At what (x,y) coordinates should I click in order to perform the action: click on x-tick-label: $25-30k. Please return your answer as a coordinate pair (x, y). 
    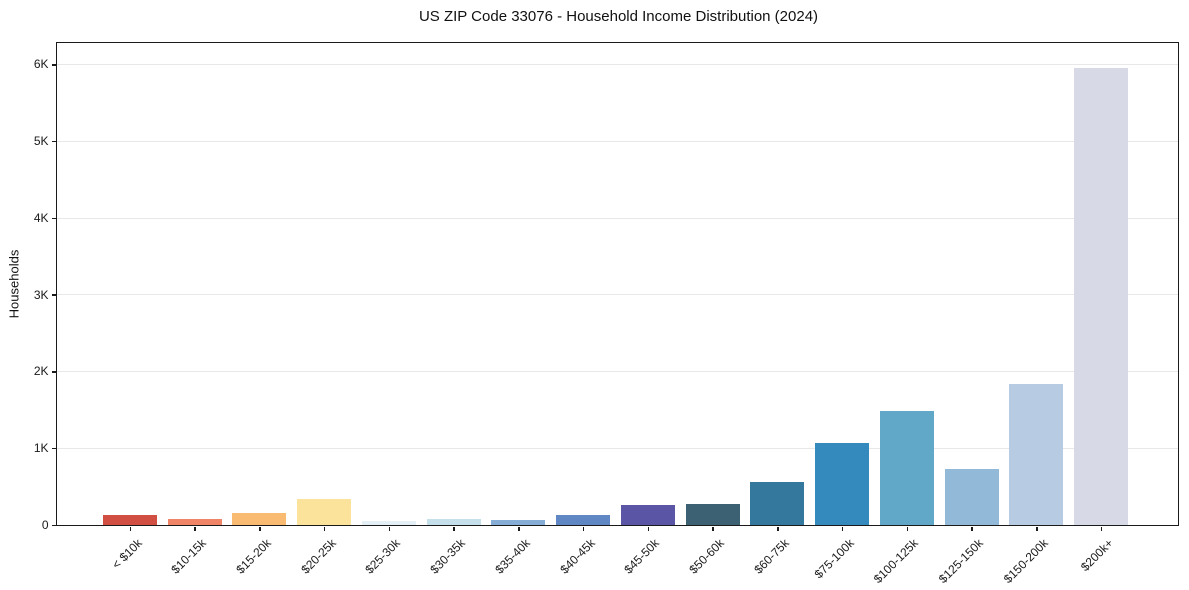
    Looking at the image, I should click on (383, 556).